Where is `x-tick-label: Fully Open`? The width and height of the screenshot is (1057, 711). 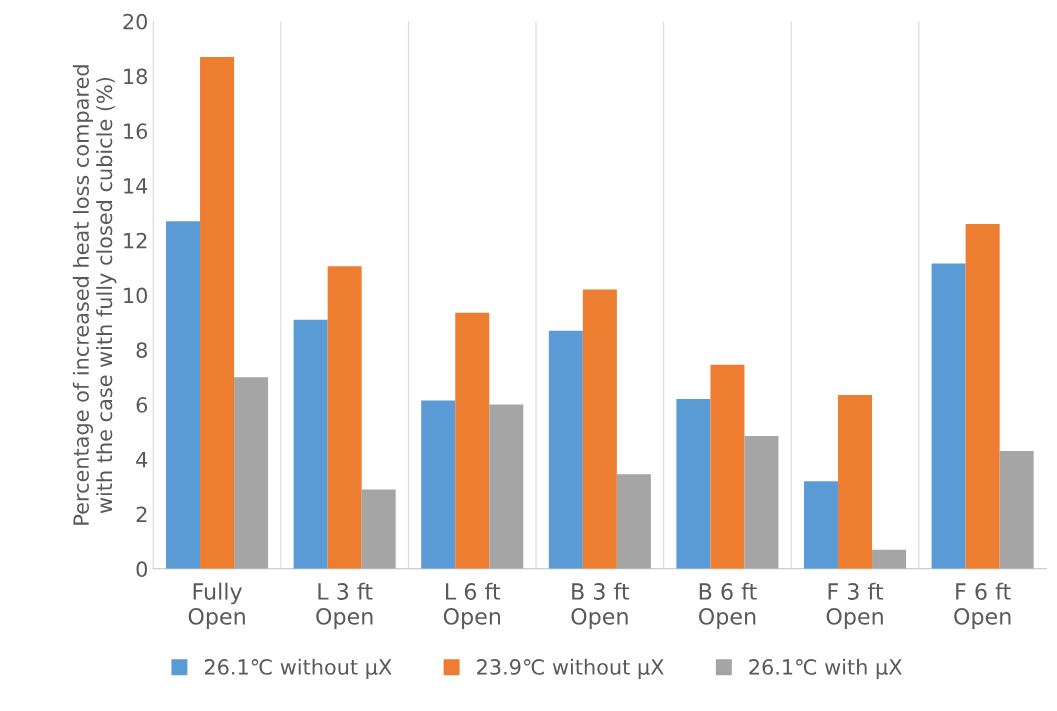 x-tick-label: Fully Open is located at coordinates (216, 606).